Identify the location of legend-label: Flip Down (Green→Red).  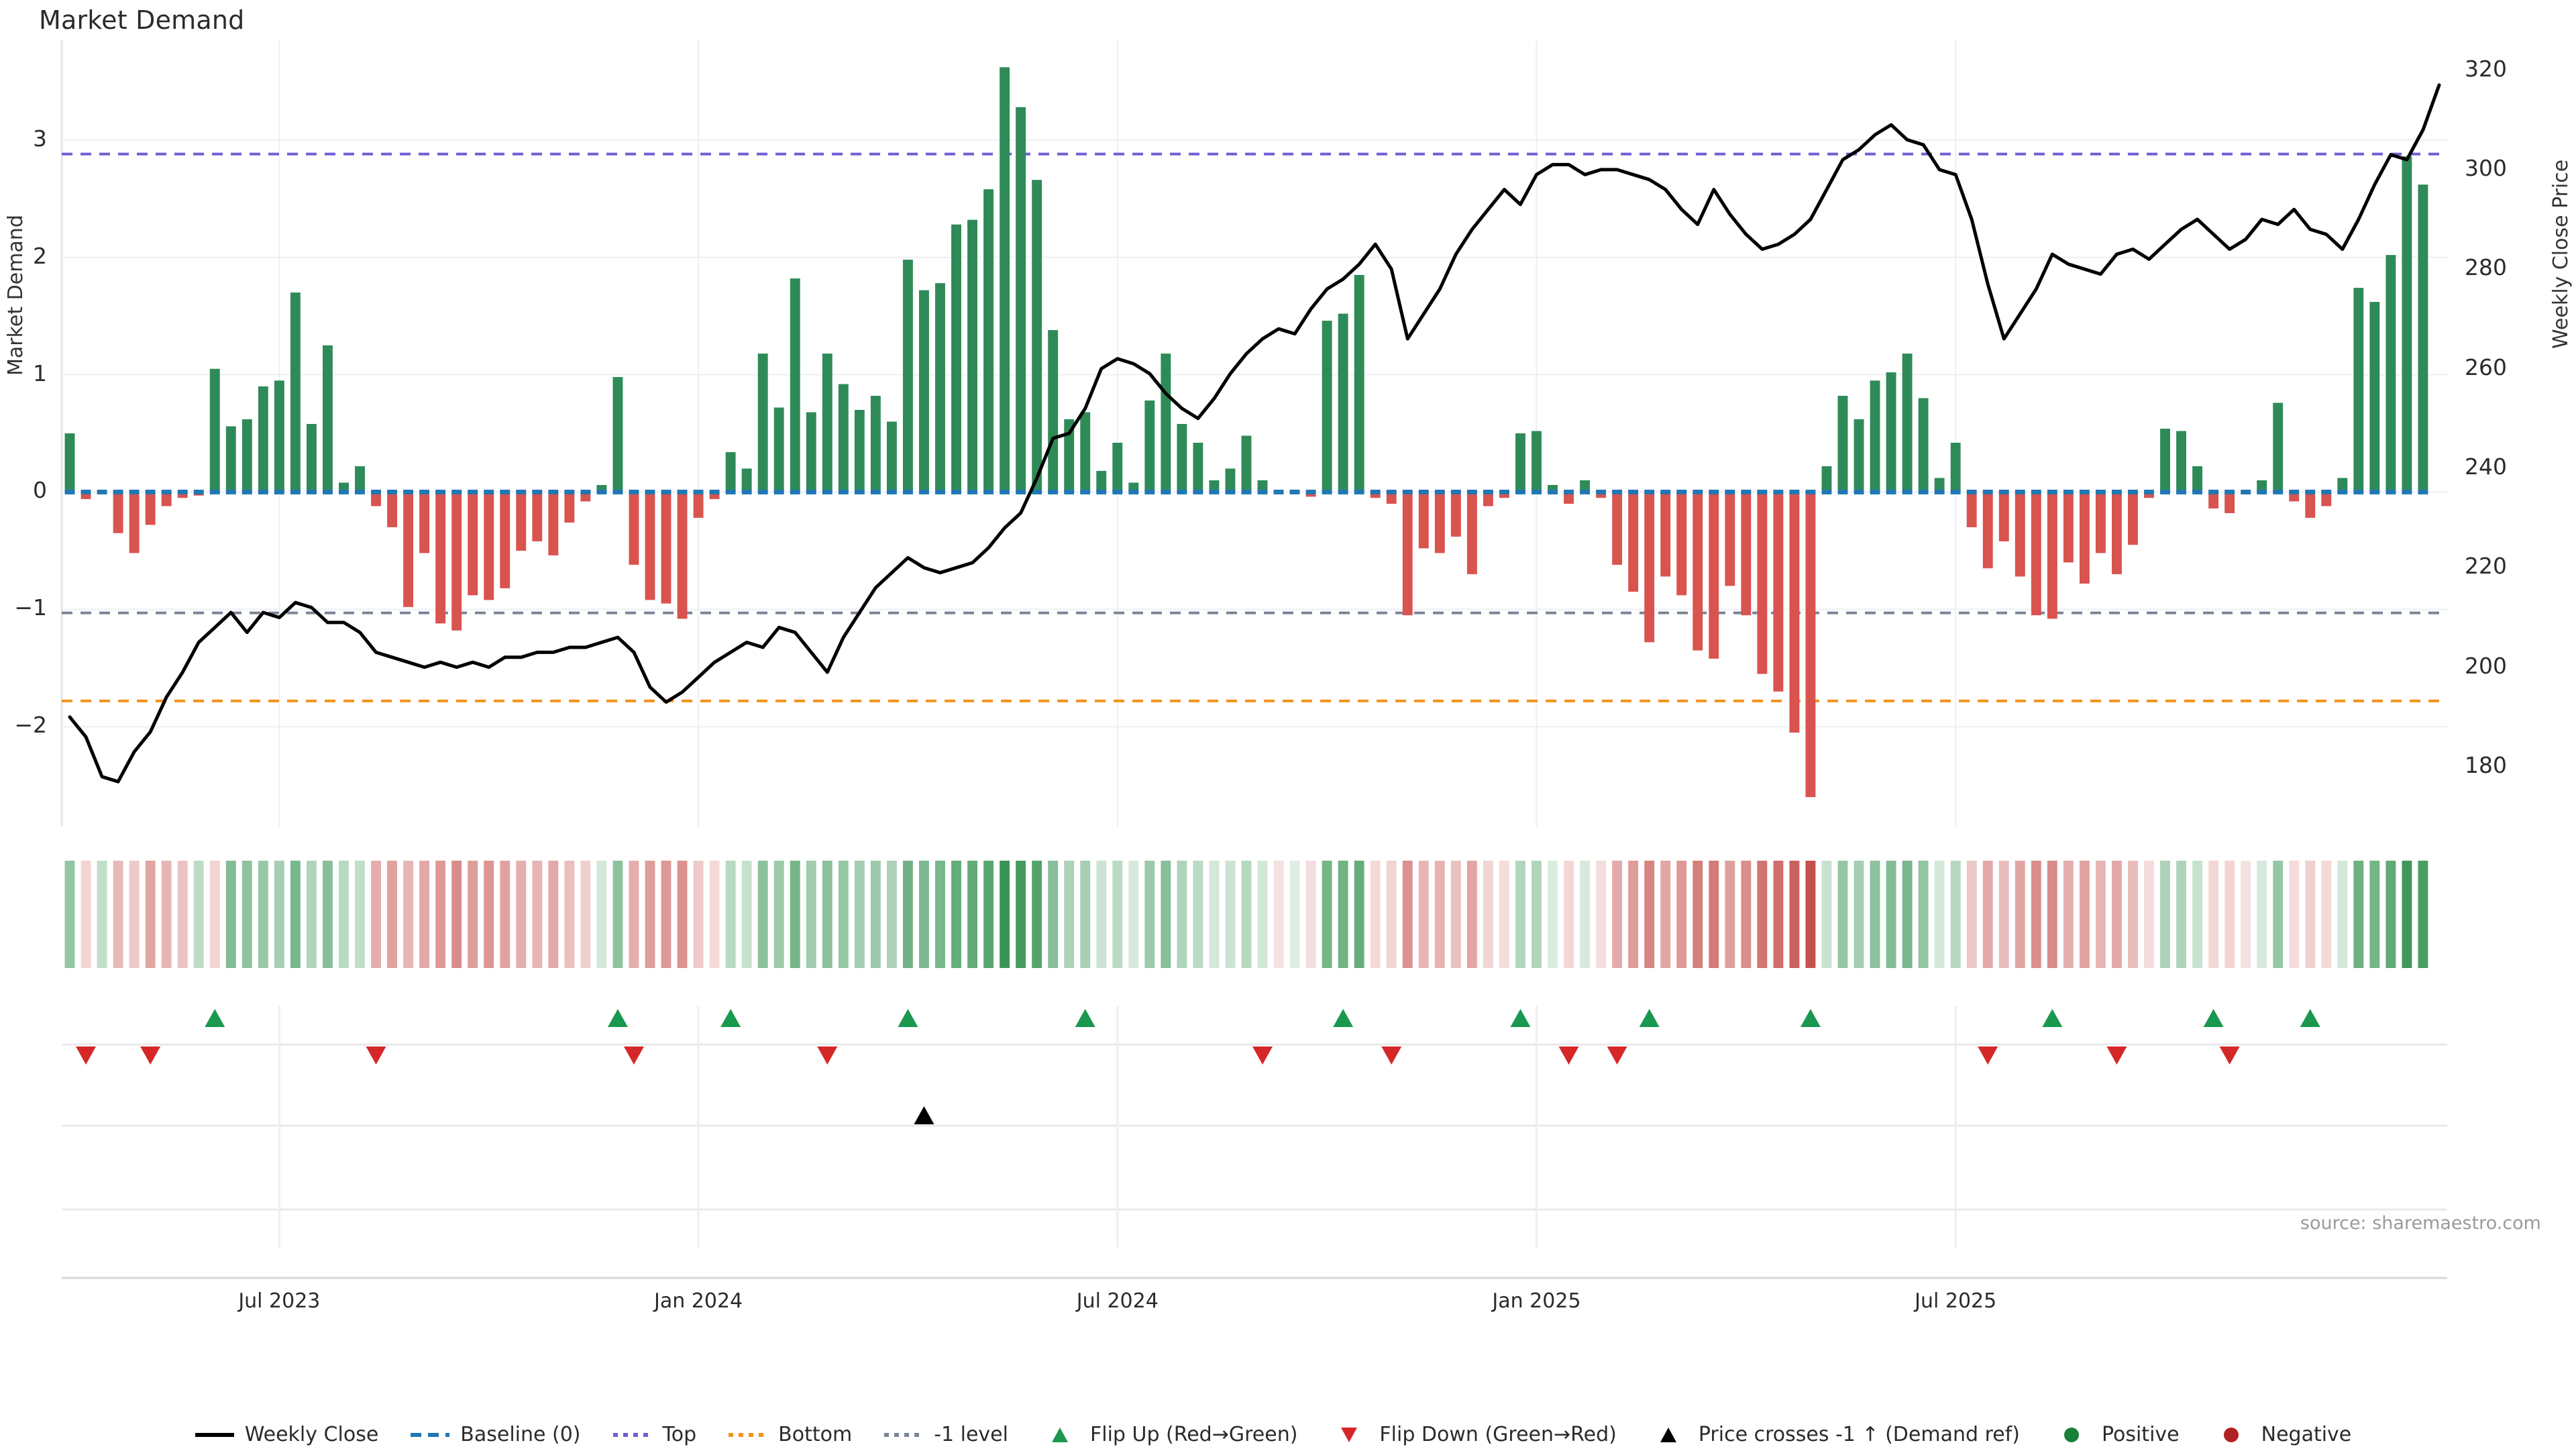
(1498, 1434).